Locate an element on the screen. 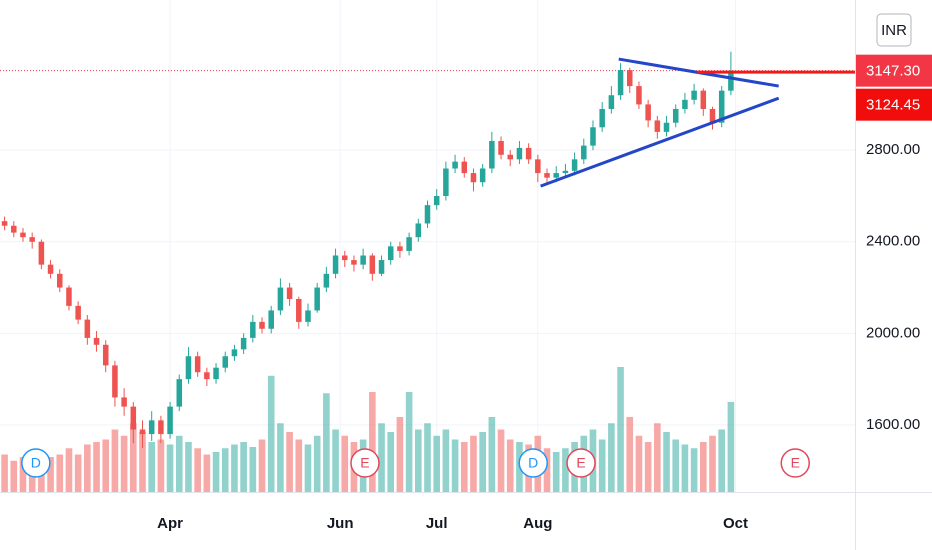  currency-button is located at coordinates (894, 30).